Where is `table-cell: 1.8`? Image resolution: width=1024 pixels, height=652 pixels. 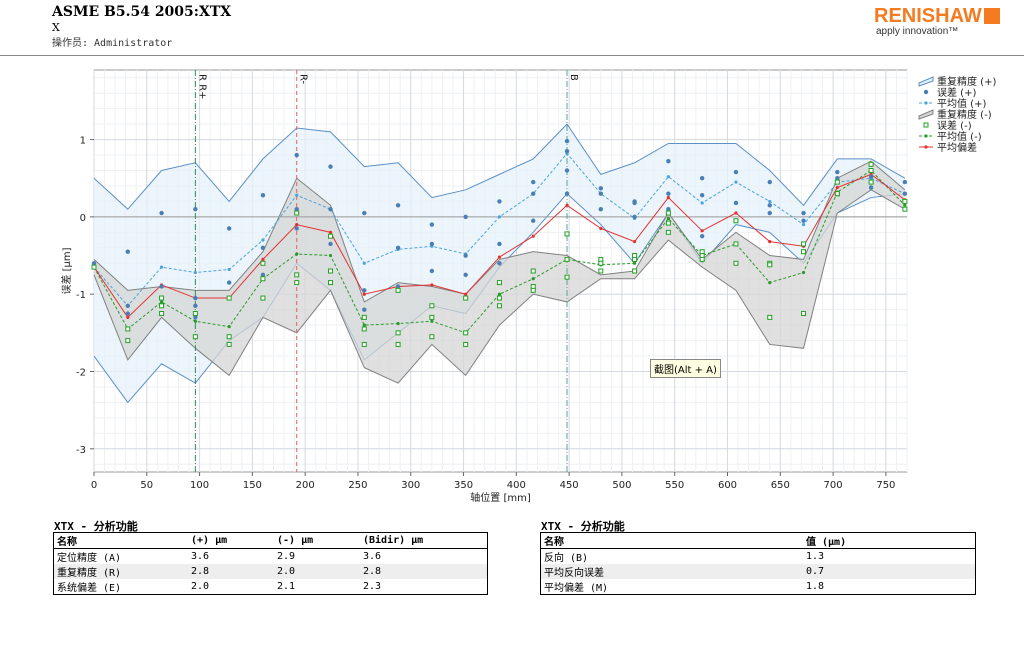 table-cell: 1.8 is located at coordinates (815, 586).